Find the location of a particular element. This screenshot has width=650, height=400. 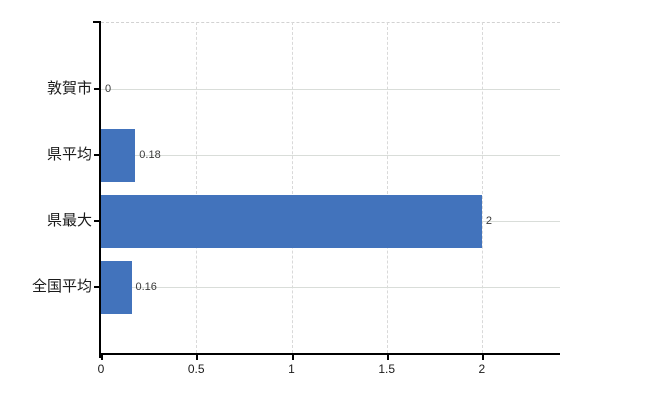

category-label: 敦賀市 is located at coordinates (69, 88).